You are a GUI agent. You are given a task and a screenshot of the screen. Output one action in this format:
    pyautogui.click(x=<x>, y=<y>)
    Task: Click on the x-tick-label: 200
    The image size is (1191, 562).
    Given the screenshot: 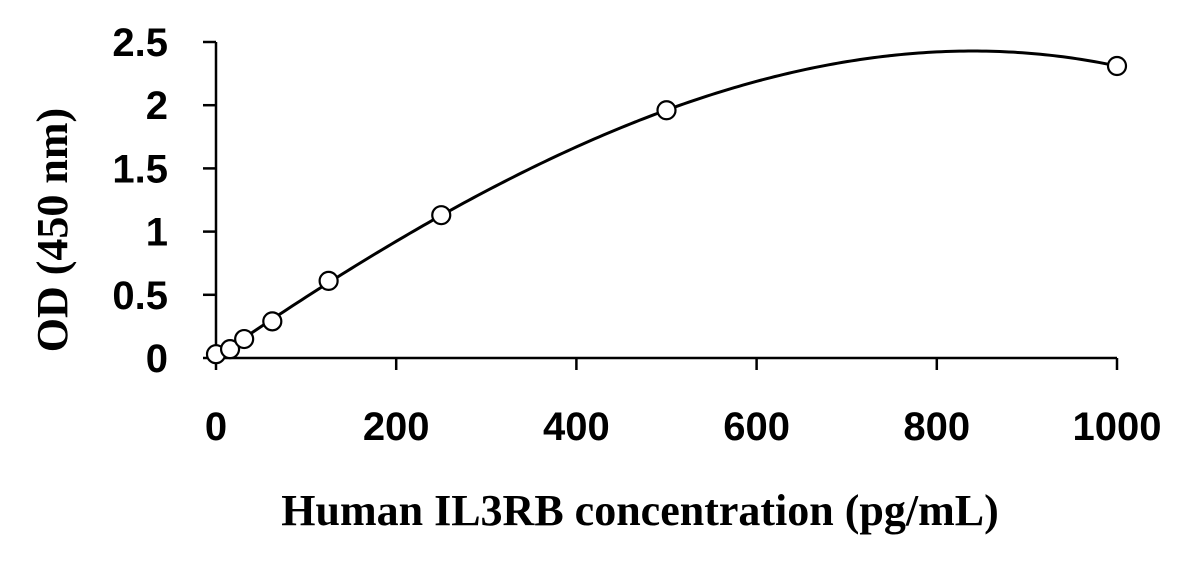 What is the action you would take?
    pyautogui.click(x=396, y=427)
    